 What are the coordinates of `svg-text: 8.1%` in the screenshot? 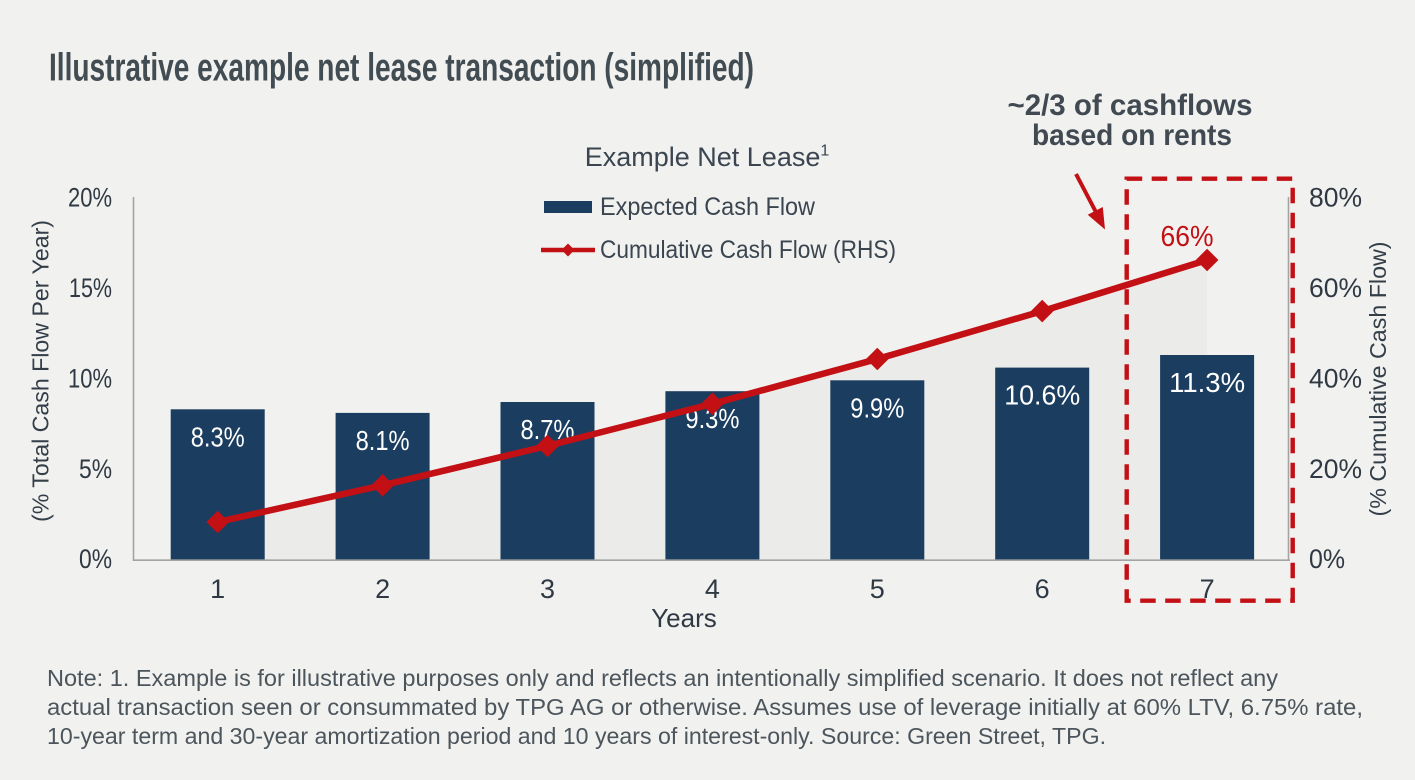 It's located at (383, 440).